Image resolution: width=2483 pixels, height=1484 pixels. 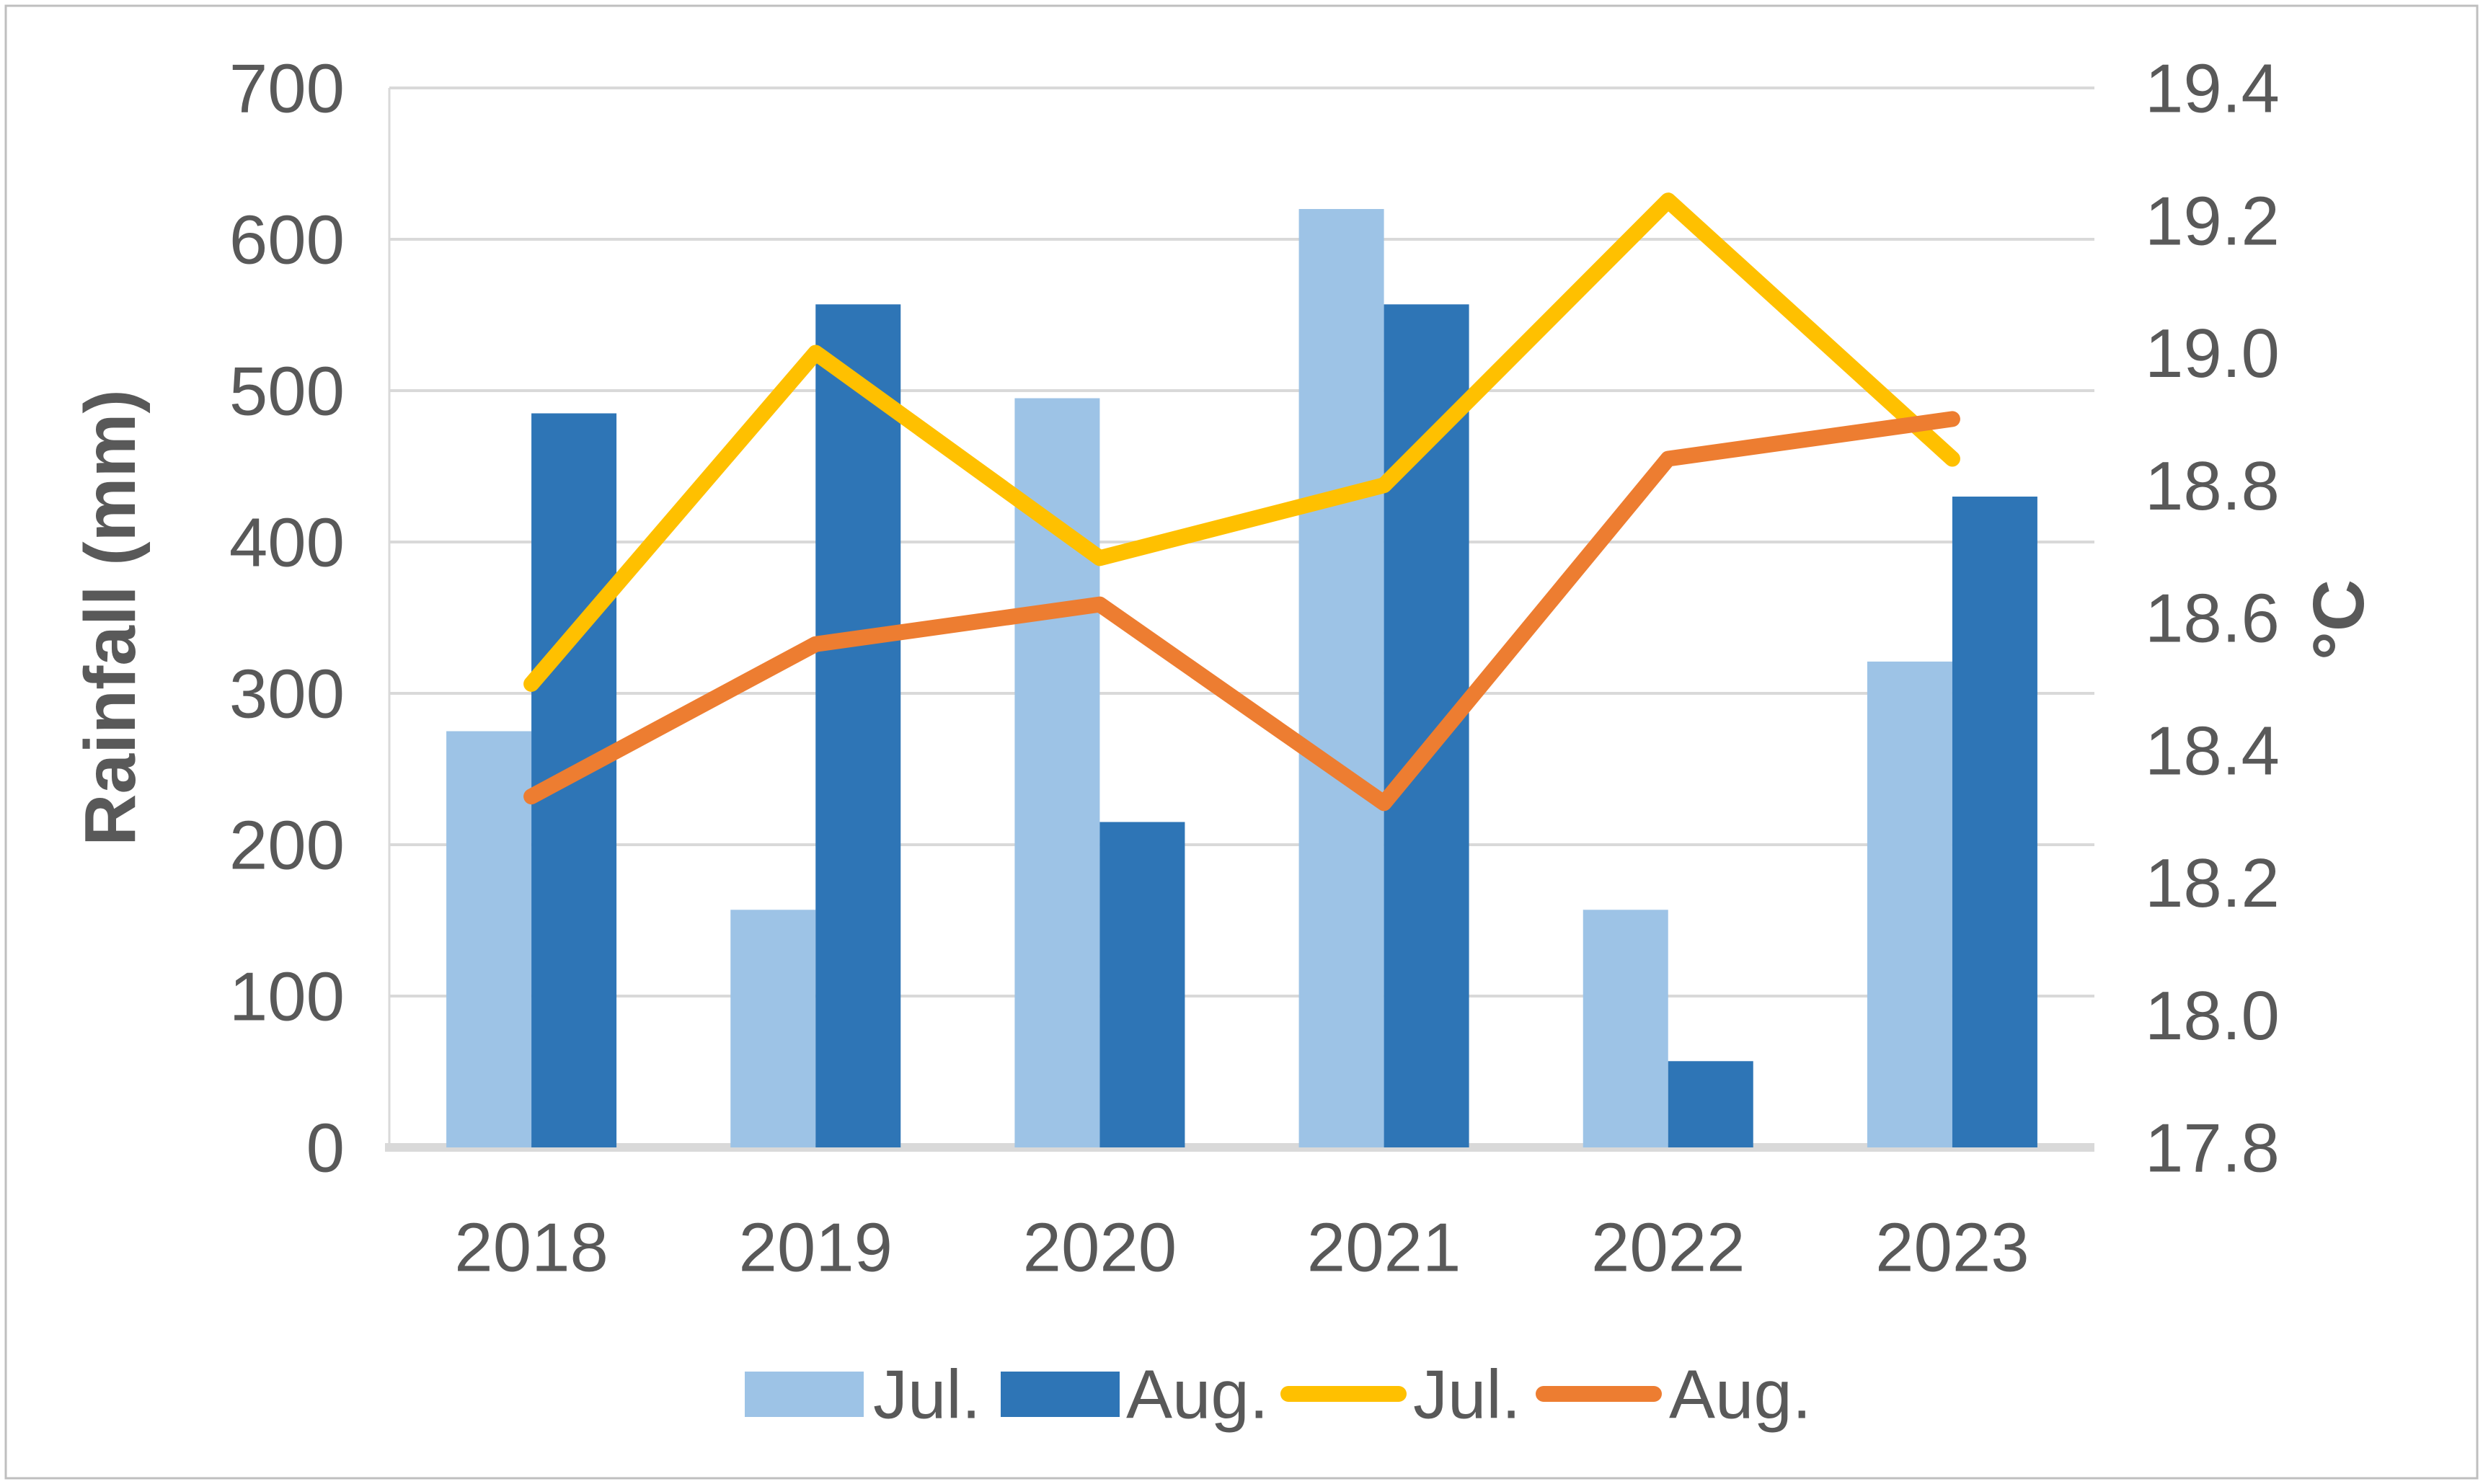 I want to click on right-axis-tick-label: 18.8, so click(x=2213, y=486).